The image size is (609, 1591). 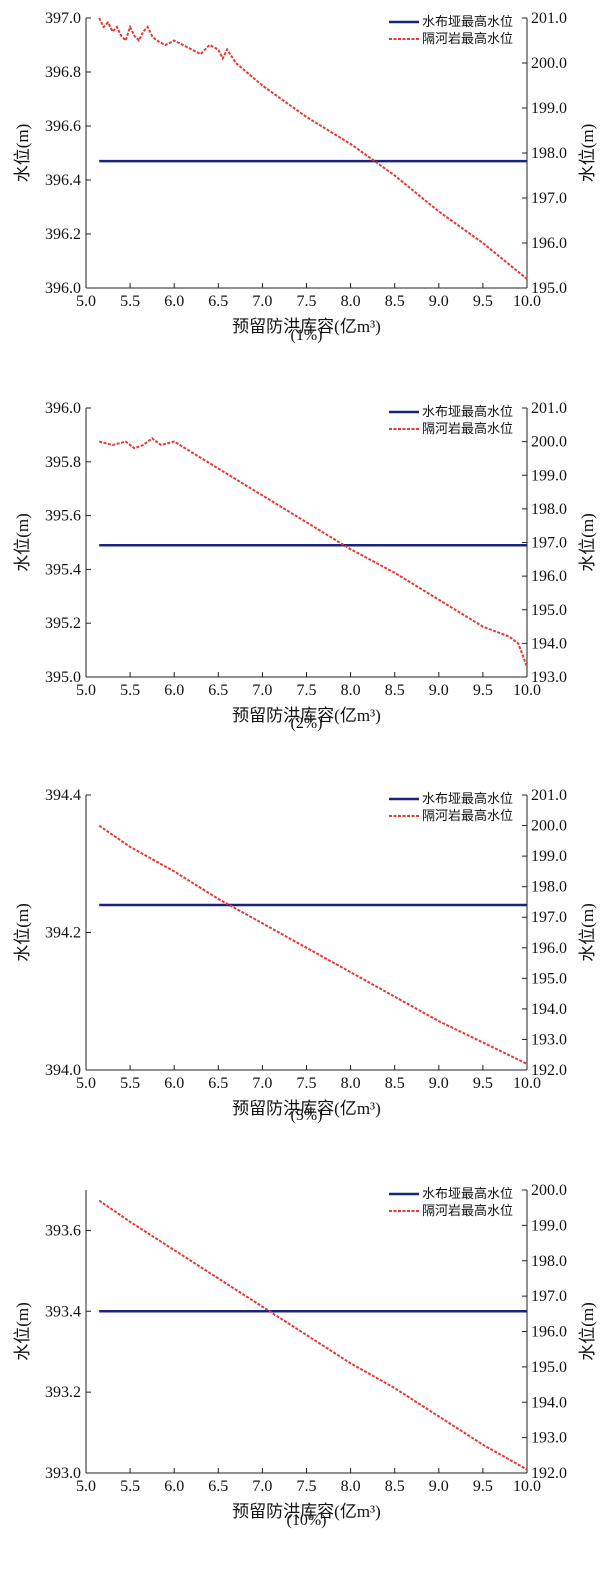 What do you see at coordinates (63, 1311) in the screenshot?
I see `y-left-tick-label: 393.4` at bounding box center [63, 1311].